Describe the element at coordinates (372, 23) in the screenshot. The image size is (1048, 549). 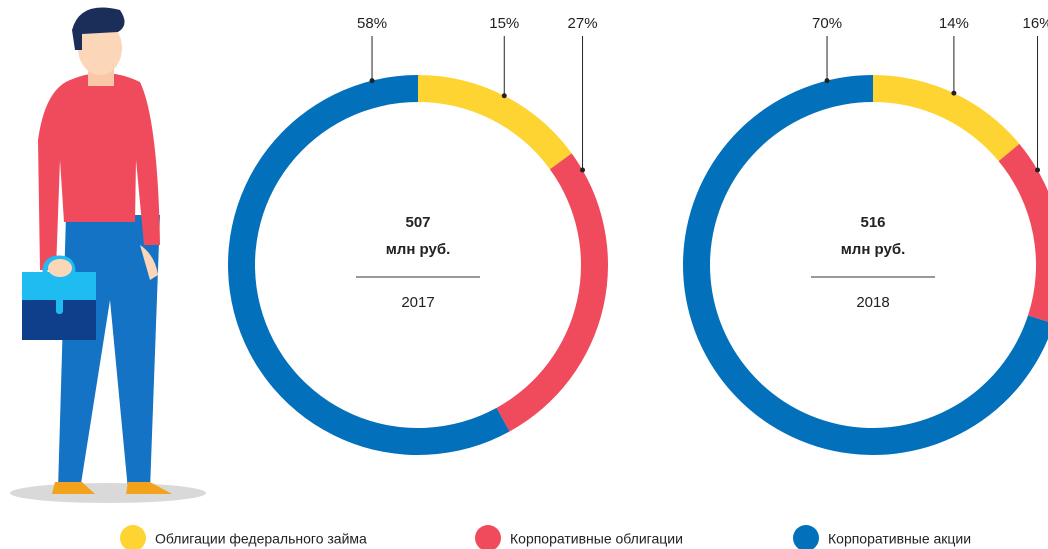
I see `value-label: 58%` at that location.